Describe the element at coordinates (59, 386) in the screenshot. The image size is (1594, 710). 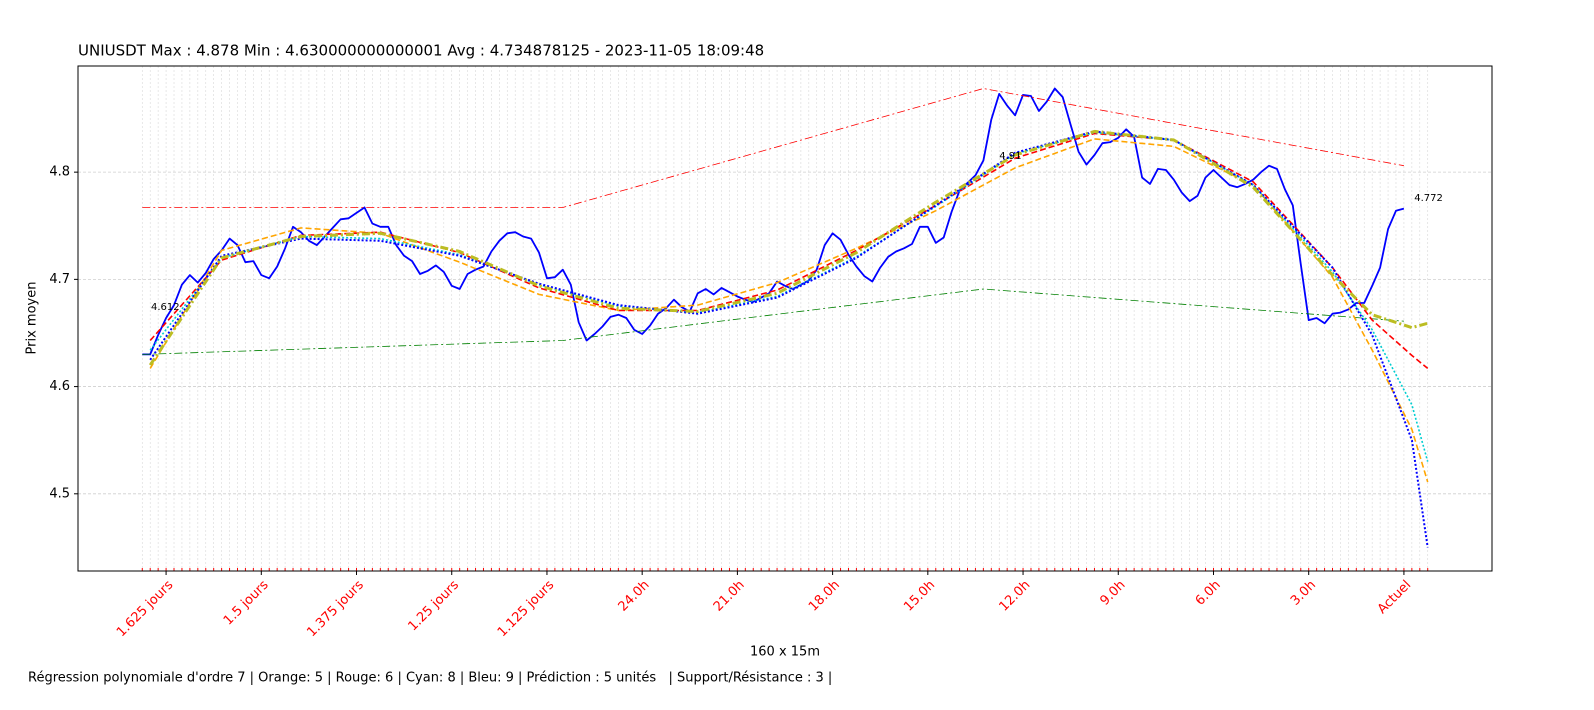
I see `y-tick-label: 4.6` at that location.